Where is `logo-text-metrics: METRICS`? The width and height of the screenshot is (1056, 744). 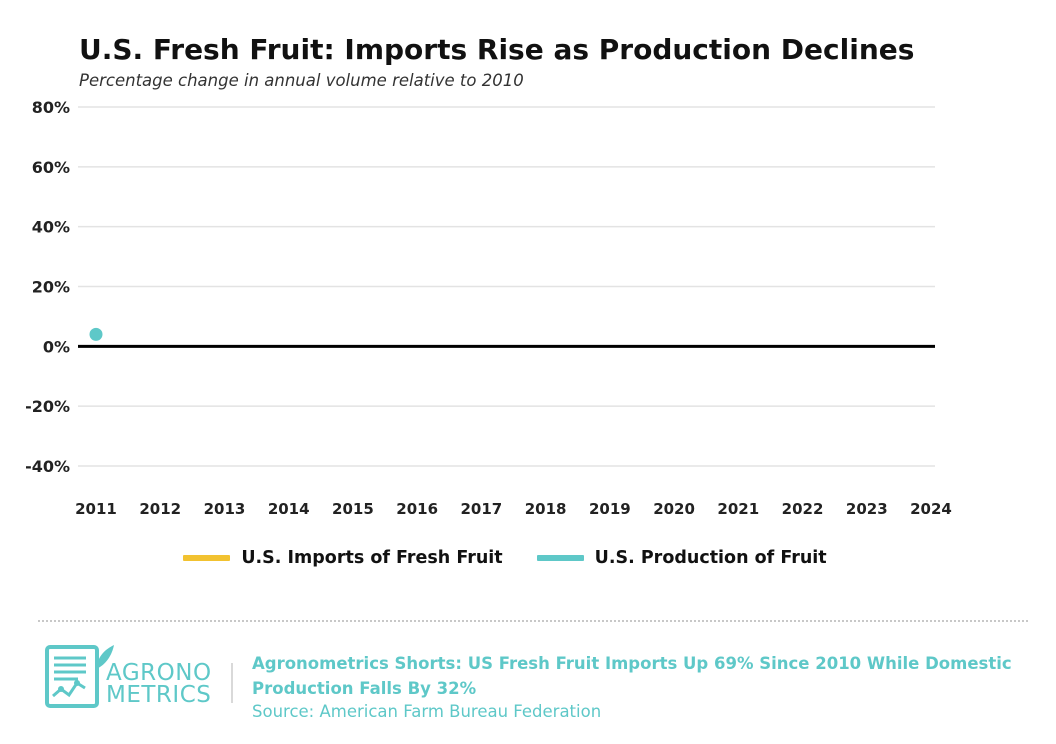
logo-text-metrics: METRICS is located at coordinates (159, 695).